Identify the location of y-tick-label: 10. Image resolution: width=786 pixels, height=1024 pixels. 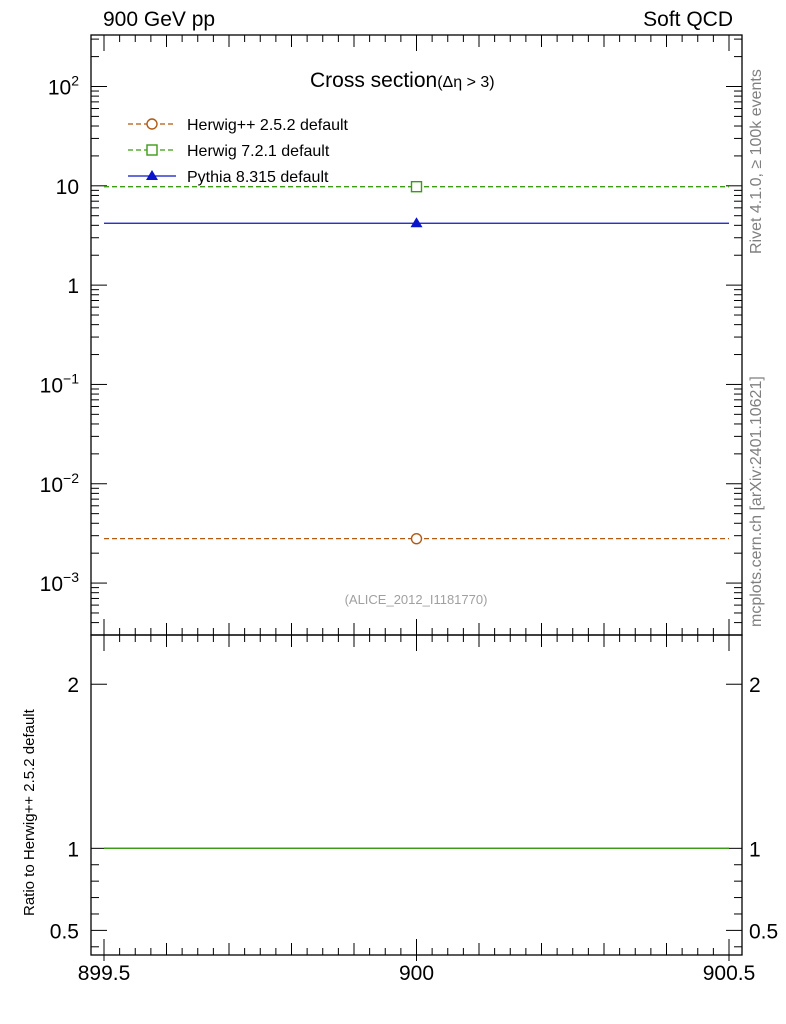
(67, 187).